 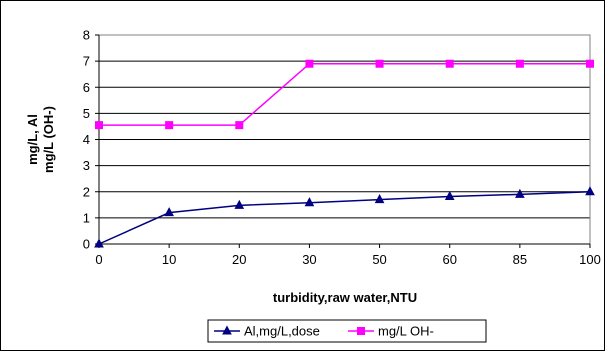 What do you see at coordinates (86, 113) in the screenshot?
I see `y-tick-label: 5` at bounding box center [86, 113].